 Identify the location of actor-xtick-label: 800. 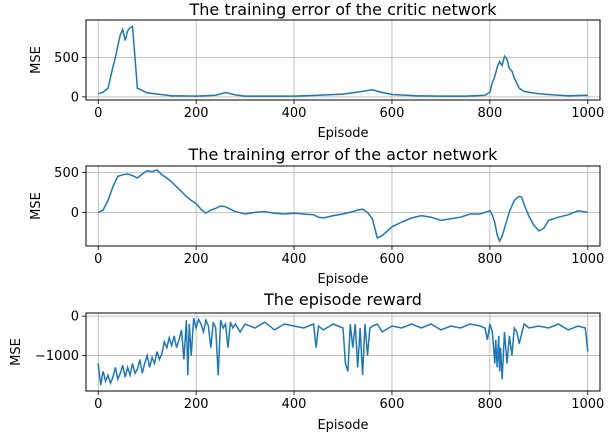
(489, 259).